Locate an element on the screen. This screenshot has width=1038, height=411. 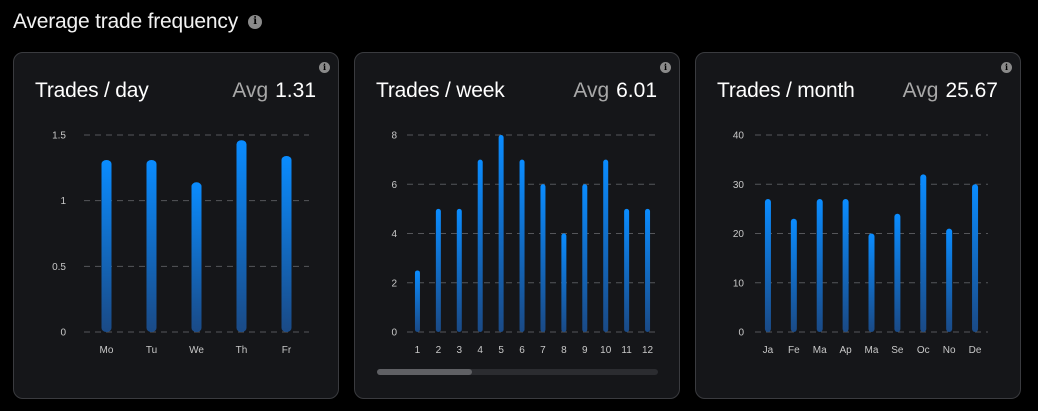
card-average: Avg 1.31 is located at coordinates (274, 91).